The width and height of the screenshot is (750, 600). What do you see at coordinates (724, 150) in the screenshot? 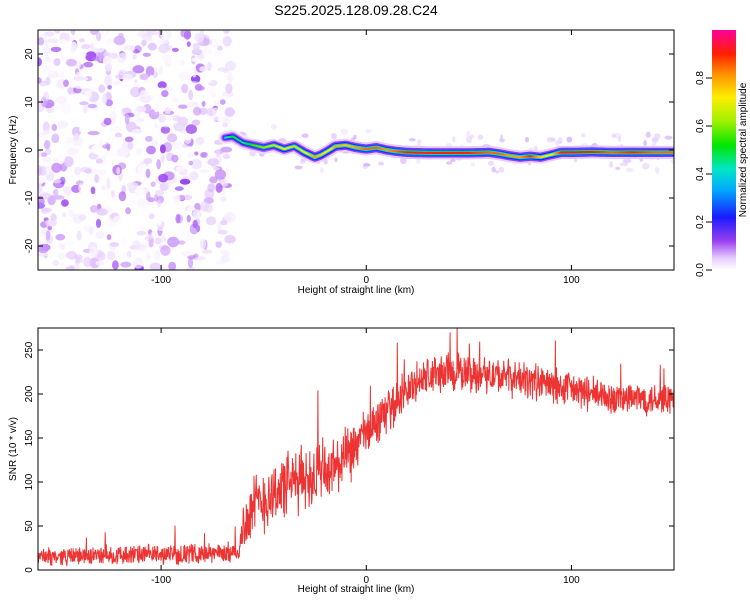
I see `colorbar-gradient` at bounding box center [724, 150].